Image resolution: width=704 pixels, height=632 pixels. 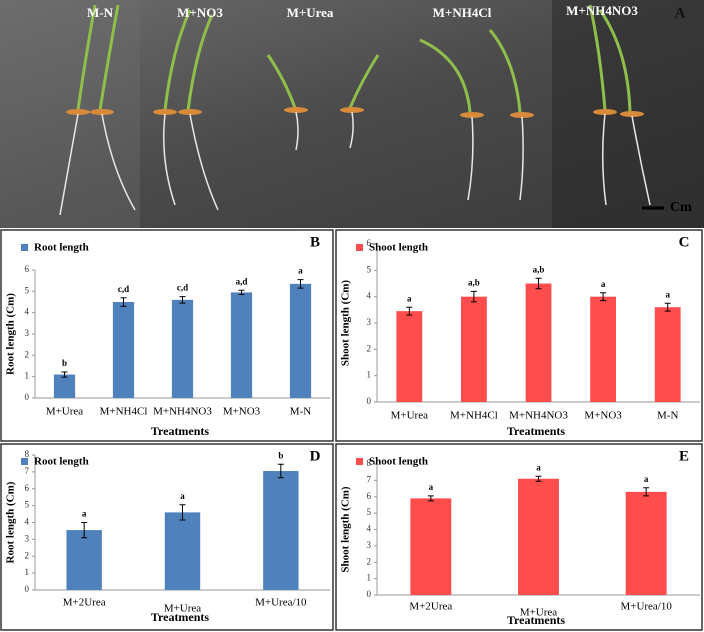 I want to click on treatment-label: M+NO3, so click(x=200, y=12).